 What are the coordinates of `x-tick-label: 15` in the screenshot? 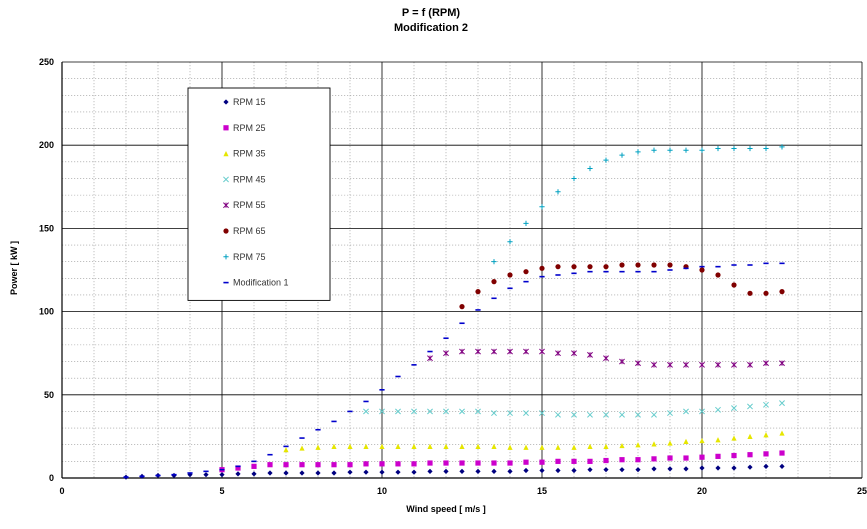 It's located at (542, 491).